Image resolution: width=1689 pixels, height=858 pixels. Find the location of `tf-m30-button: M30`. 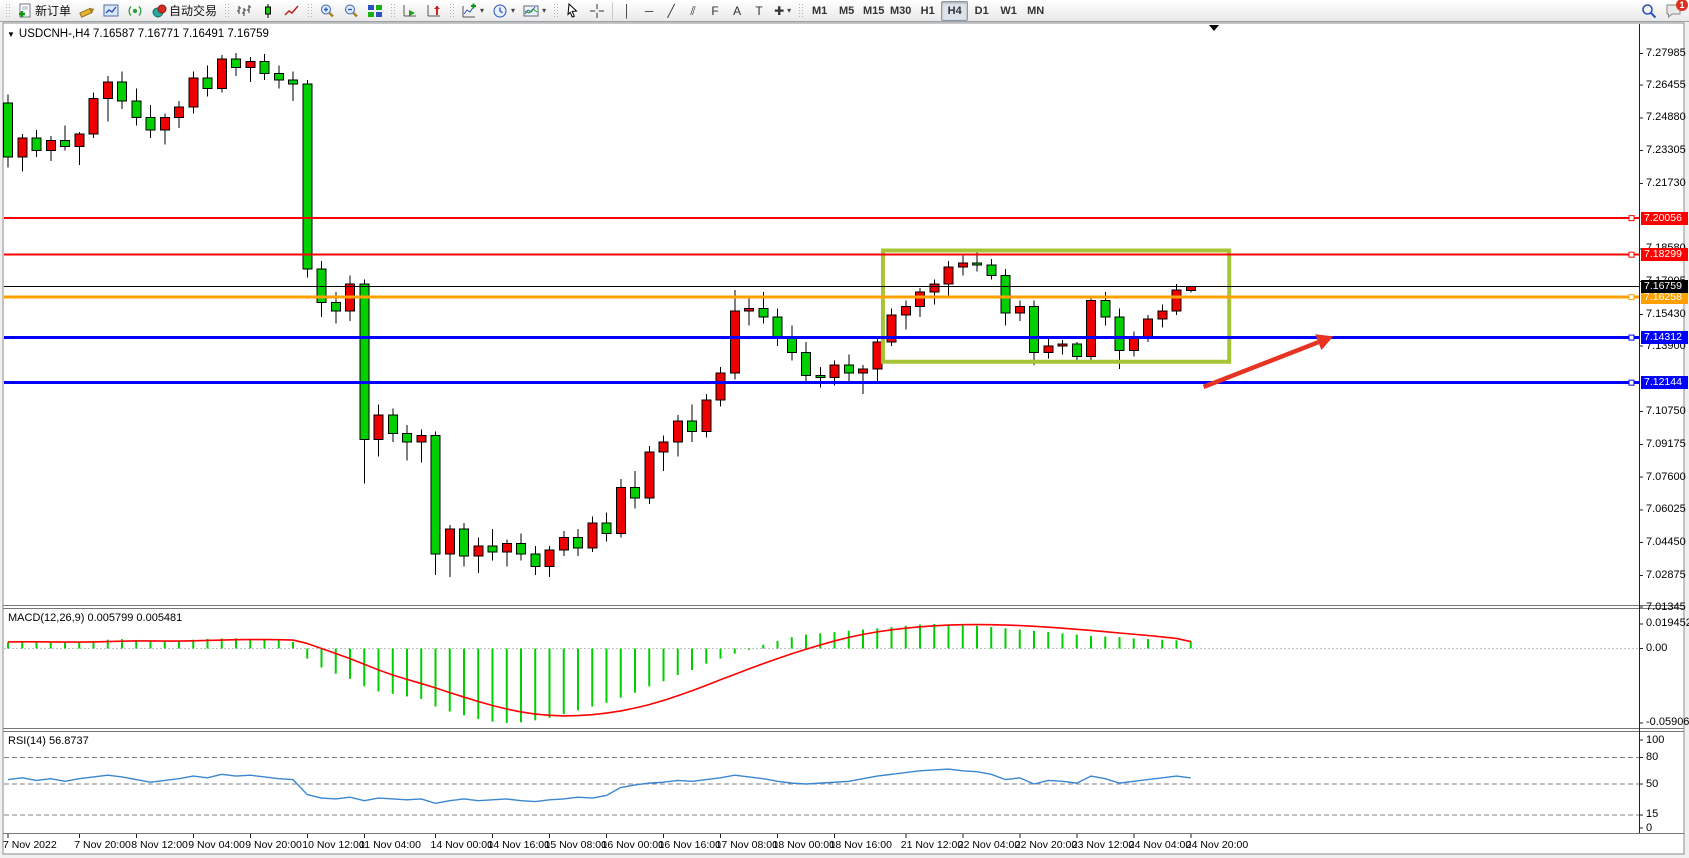

tf-m30-button: M30 is located at coordinates (900, 11).